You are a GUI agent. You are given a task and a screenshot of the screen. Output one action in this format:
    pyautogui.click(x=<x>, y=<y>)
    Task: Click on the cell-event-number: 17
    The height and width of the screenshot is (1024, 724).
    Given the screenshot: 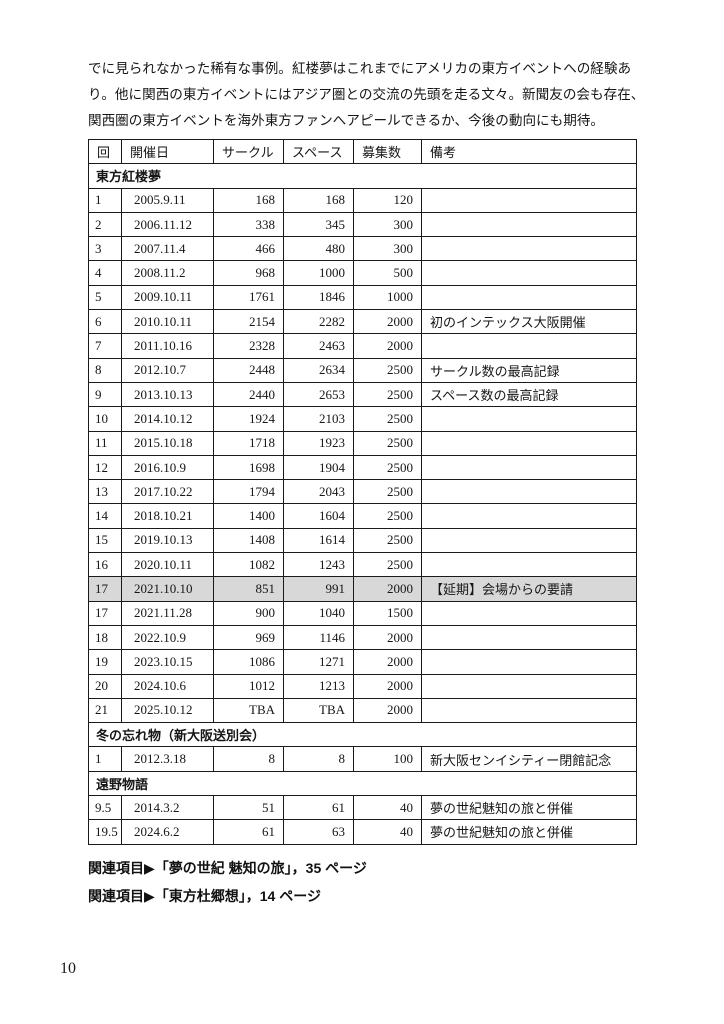 What is the action you would take?
    pyautogui.click(x=105, y=613)
    